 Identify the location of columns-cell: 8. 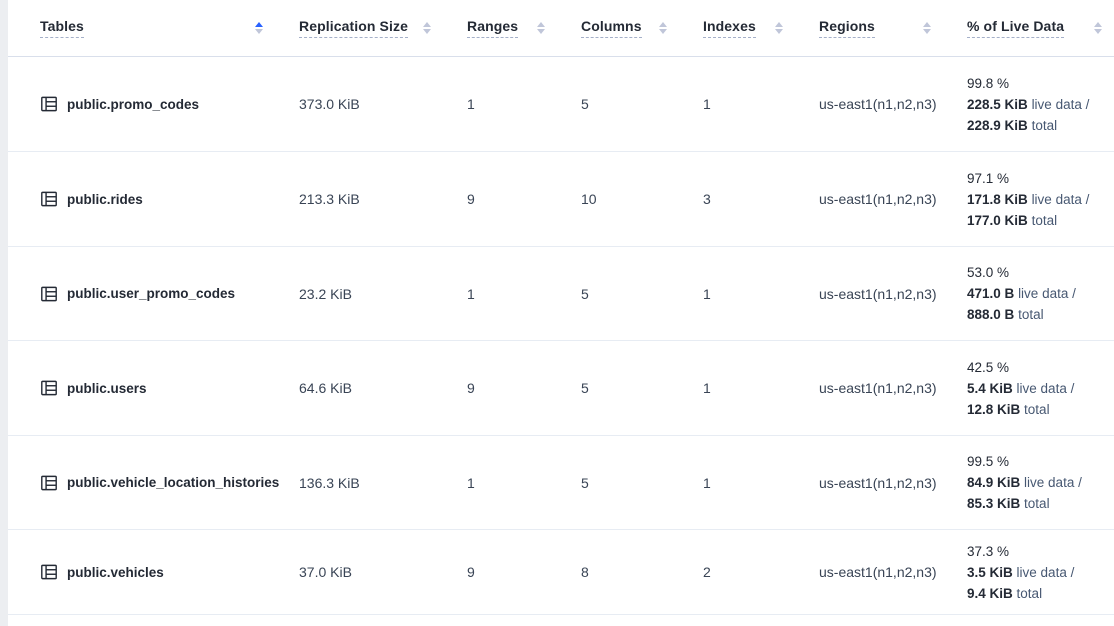
(585, 572).